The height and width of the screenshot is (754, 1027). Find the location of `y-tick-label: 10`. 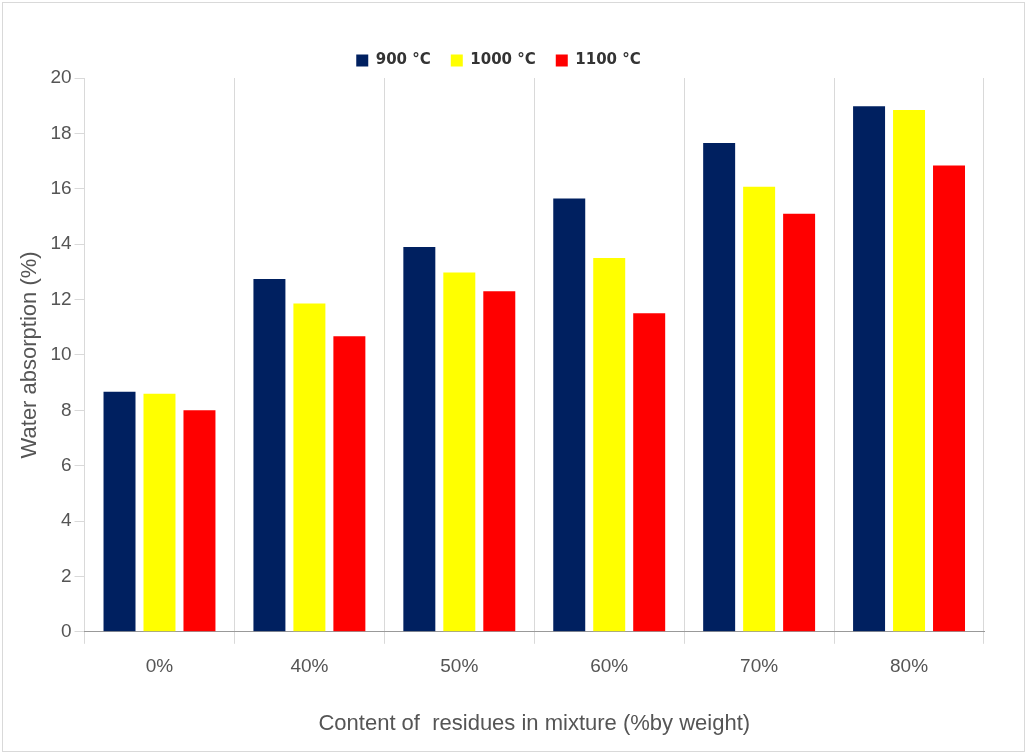

y-tick-label: 10 is located at coordinates (61, 354).